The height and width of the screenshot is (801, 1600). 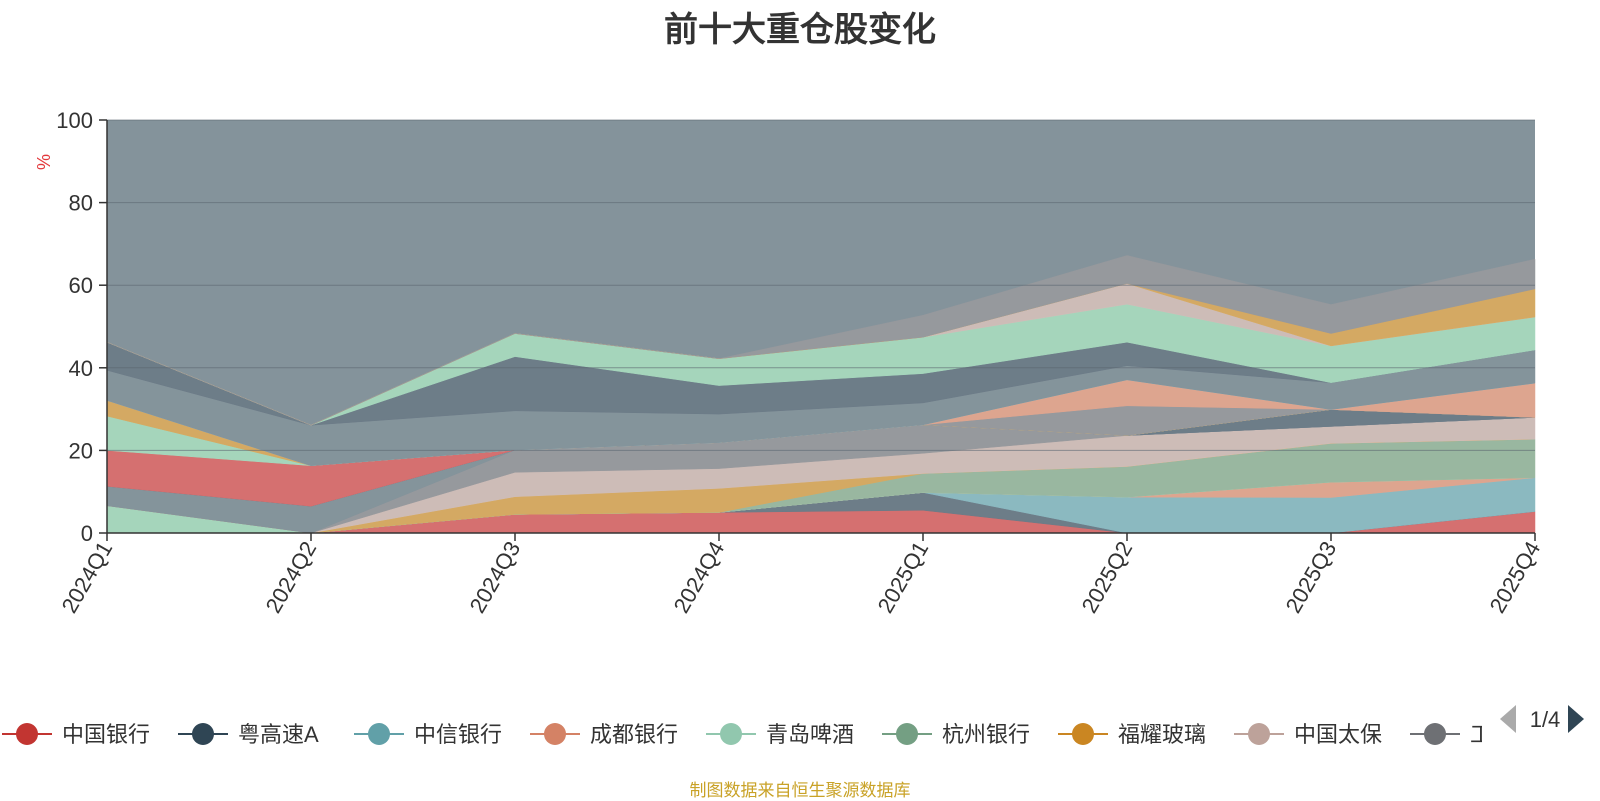 I want to click on legend-item: 中信银行, so click(x=428, y=734).